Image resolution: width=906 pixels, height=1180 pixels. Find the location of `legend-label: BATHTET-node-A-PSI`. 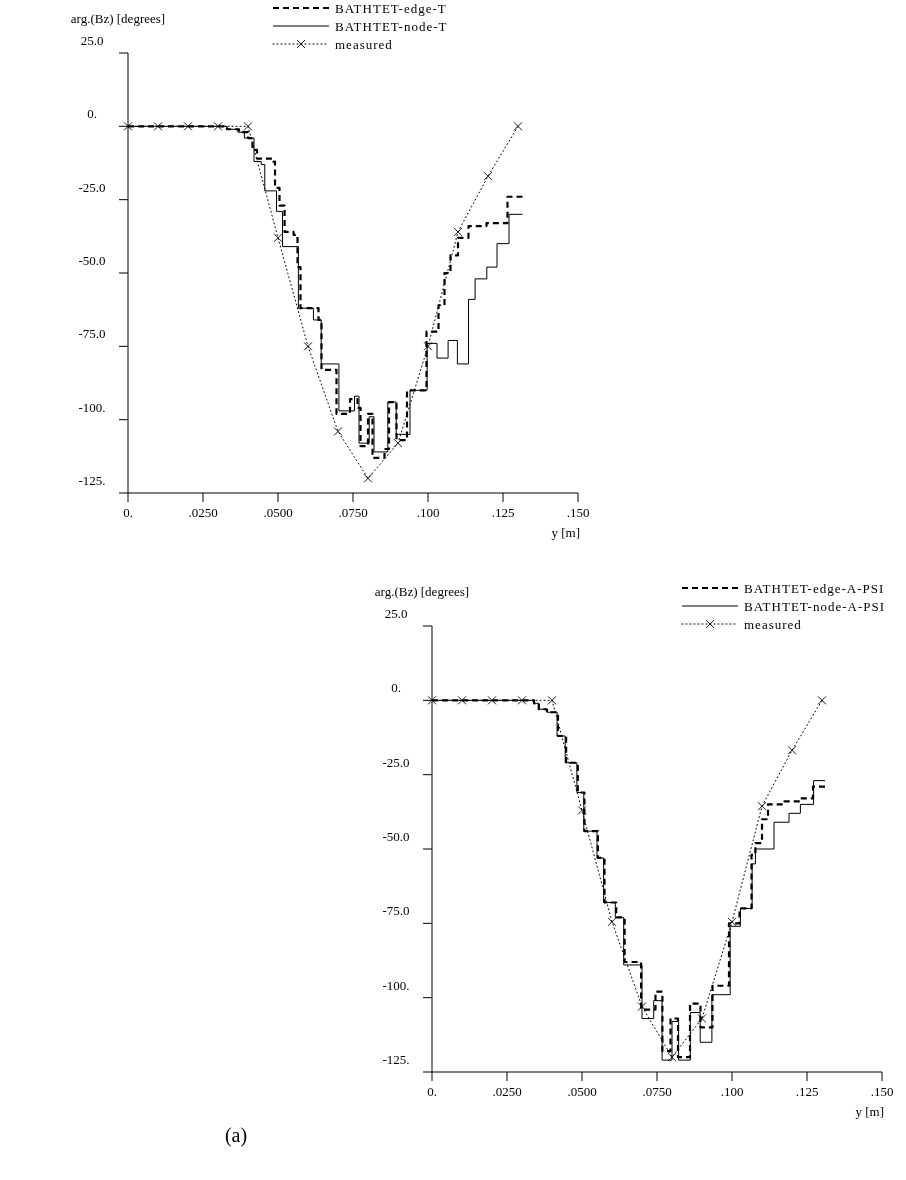

legend-label: BATHTET-node-A-PSI is located at coordinates (815, 606).